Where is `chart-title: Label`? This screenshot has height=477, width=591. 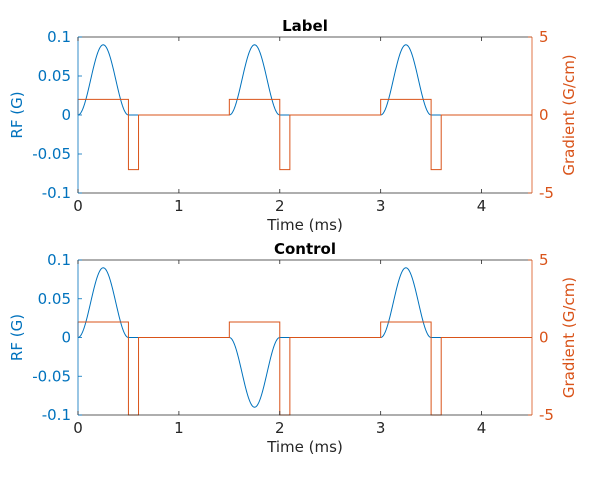
chart-title: Label is located at coordinates (305, 26).